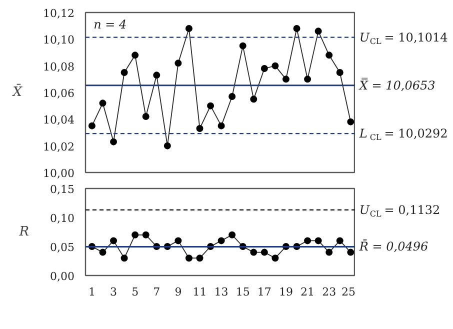  Describe the element at coordinates (59, 93) in the screenshot. I see `y-tick-label: 10,06` at that location.